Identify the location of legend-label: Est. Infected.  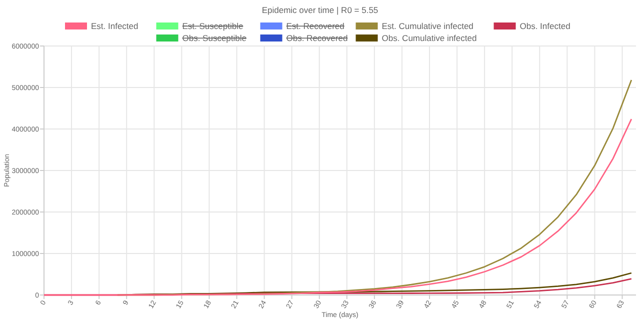
(115, 25).